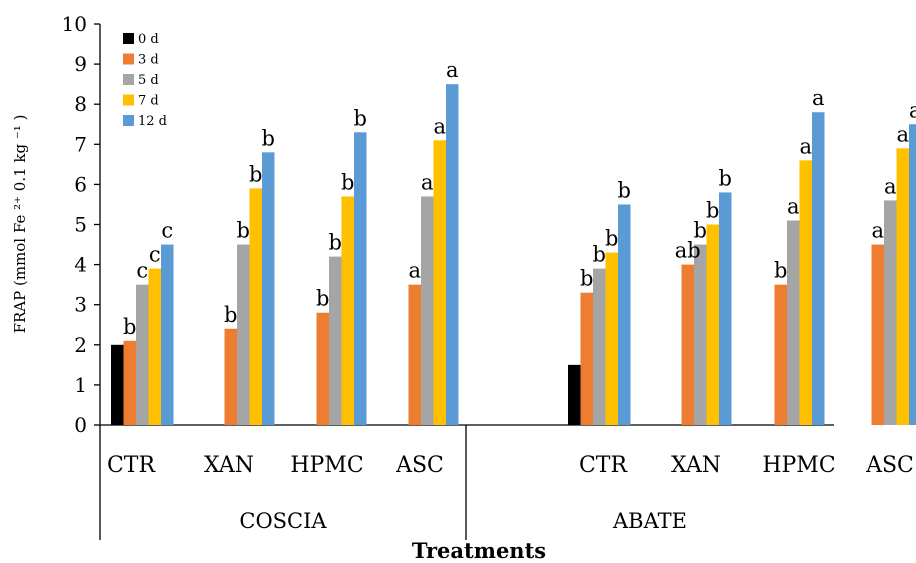  What do you see at coordinates (80, 184) in the screenshot?
I see `y-tick-label: 6` at bounding box center [80, 184].